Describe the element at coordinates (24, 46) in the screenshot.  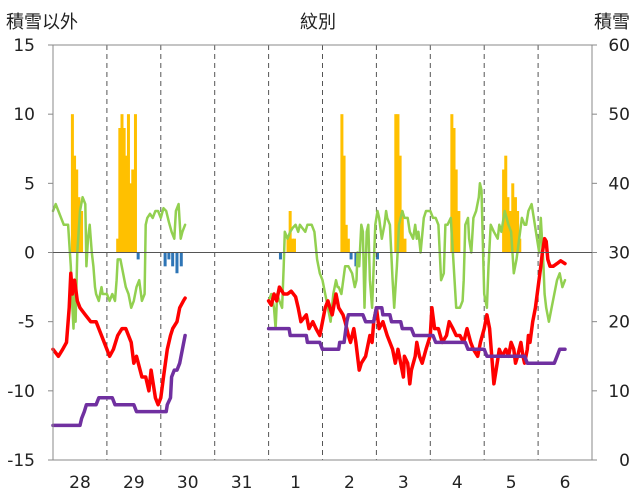
I see `left-tick-label: 15` at that location.